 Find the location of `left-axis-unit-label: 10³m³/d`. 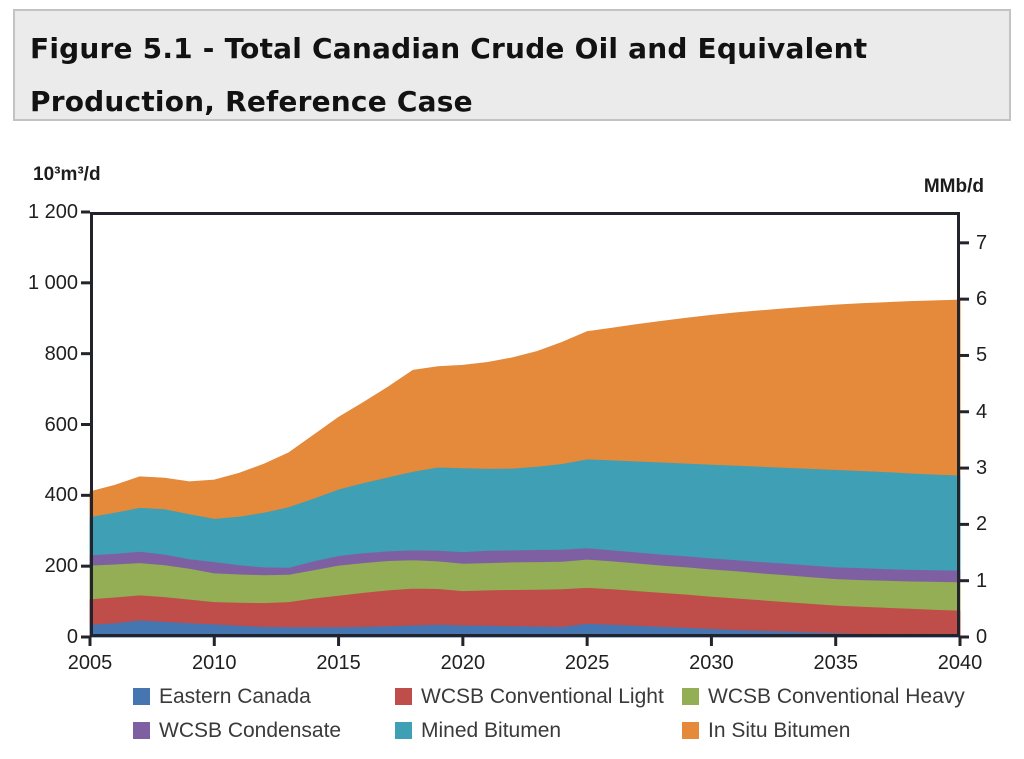

left-axis-unit-label: 10³m³/d is located at coordinates (67, 174).